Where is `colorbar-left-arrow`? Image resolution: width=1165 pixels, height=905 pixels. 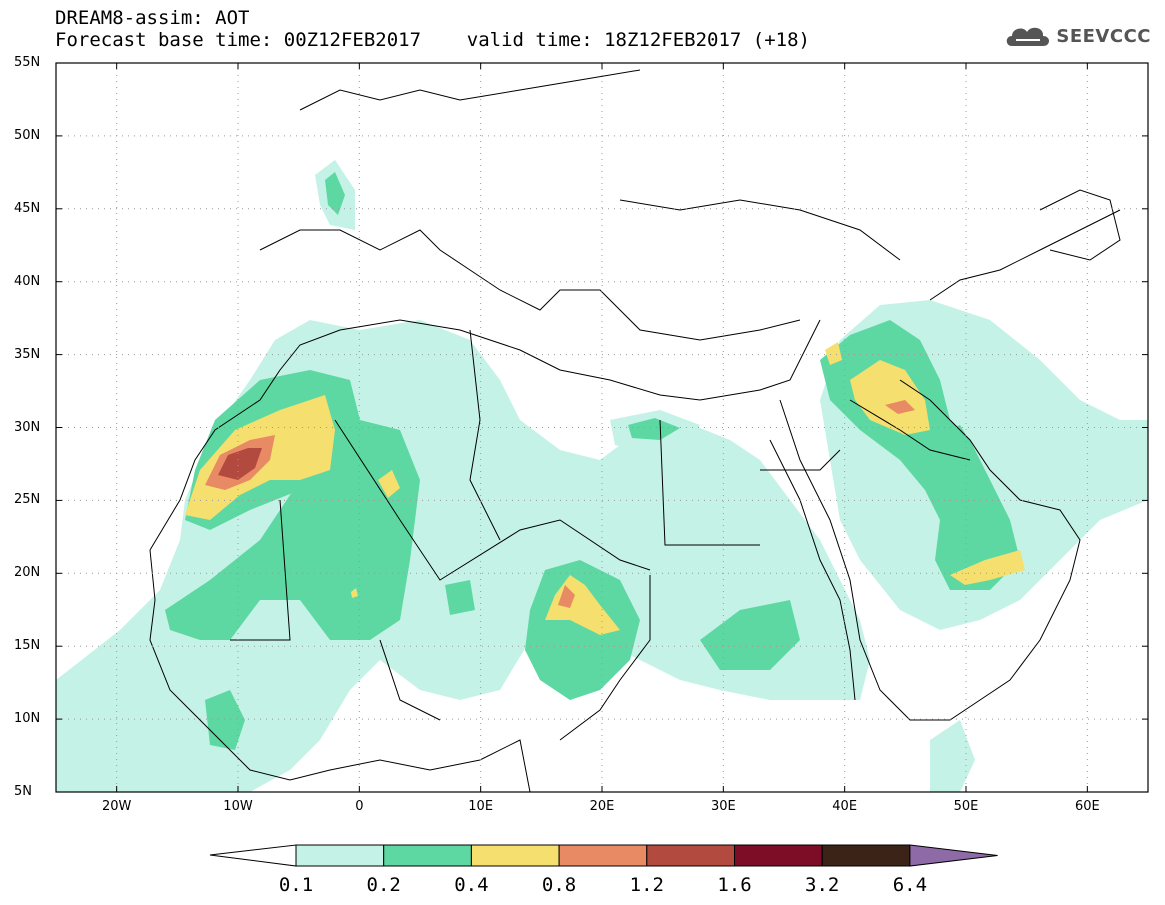
colorbar-left-arrow is located at coordinates (253, 855).